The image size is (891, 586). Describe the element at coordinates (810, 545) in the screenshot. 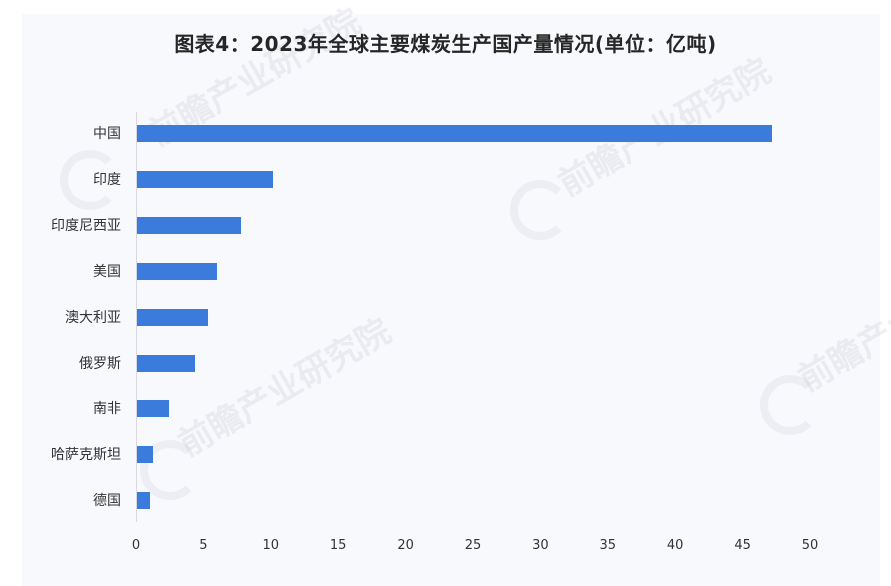

I see `x-tick-label: 50` at that location.